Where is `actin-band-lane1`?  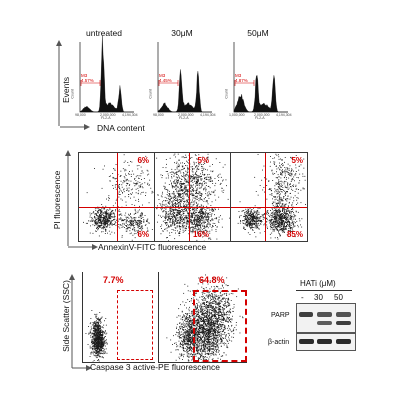
actin-band-lane1 is located at coordinates (306, 341).